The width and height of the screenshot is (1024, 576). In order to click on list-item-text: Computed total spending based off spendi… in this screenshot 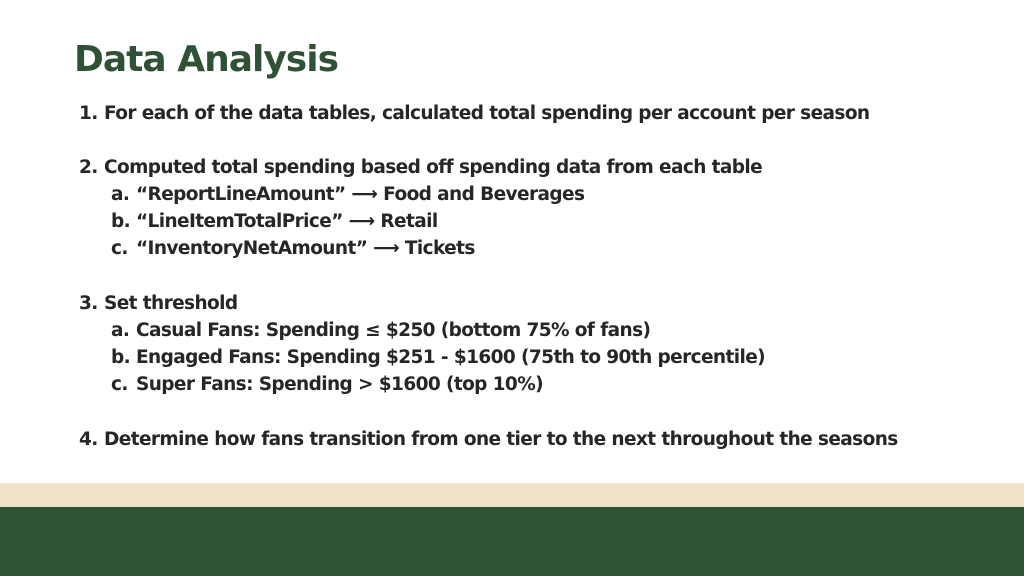, I will do `click(433, 167)`.